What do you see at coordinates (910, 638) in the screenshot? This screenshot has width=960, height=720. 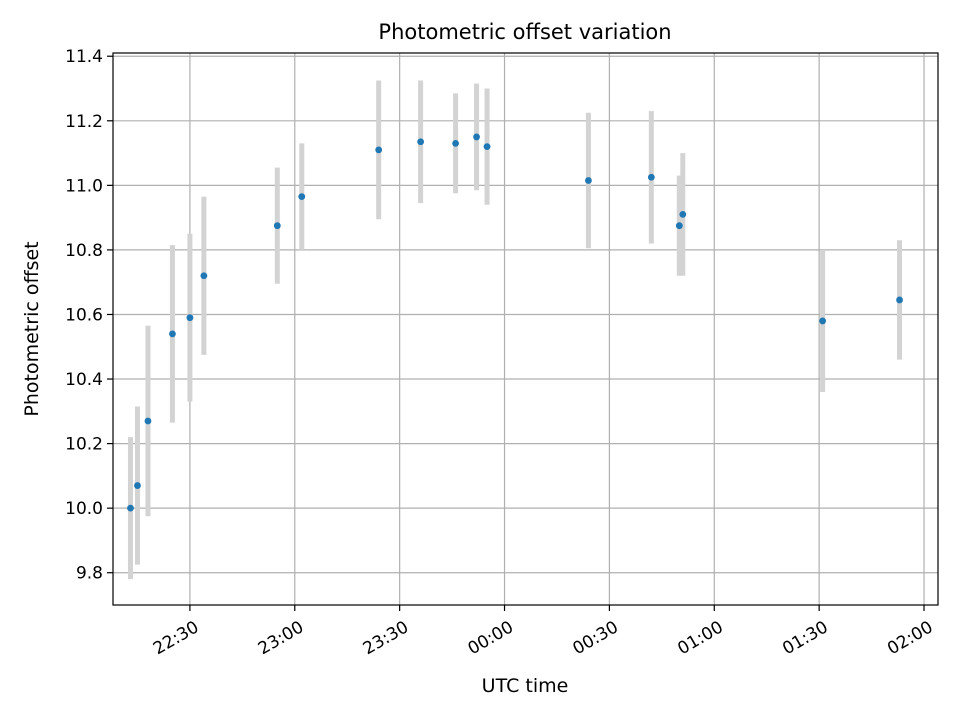 I see `x-tick-label: 02:00` at bounding box center [910, 638].